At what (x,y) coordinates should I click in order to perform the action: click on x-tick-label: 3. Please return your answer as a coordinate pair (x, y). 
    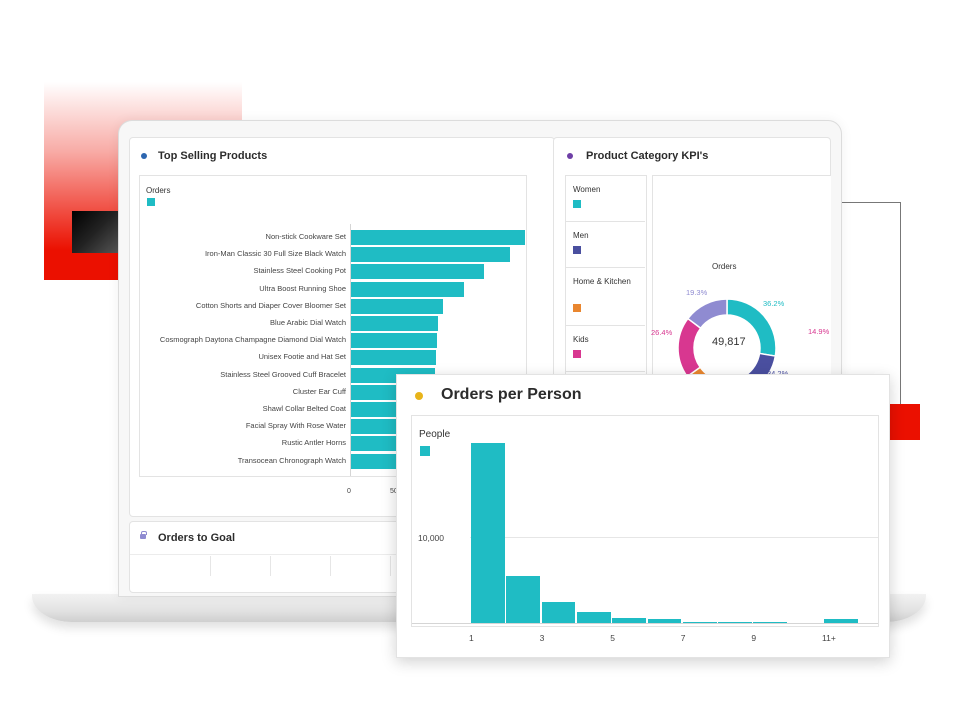
    Looking at the image, I should click on (542, 638).